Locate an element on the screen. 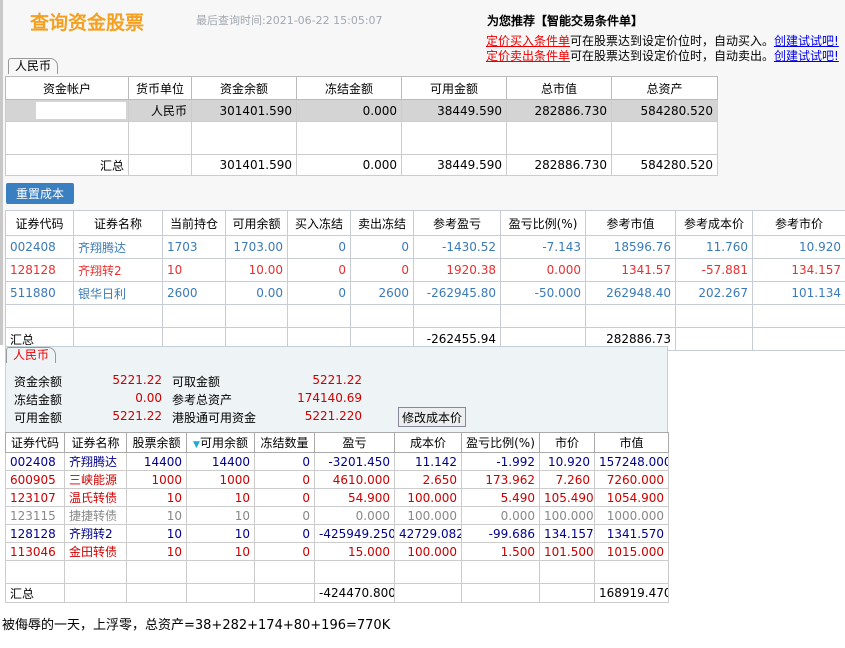 This screenshot has height=648, width=845. column-header: 资金余额 is located at coordinates (244, 88).